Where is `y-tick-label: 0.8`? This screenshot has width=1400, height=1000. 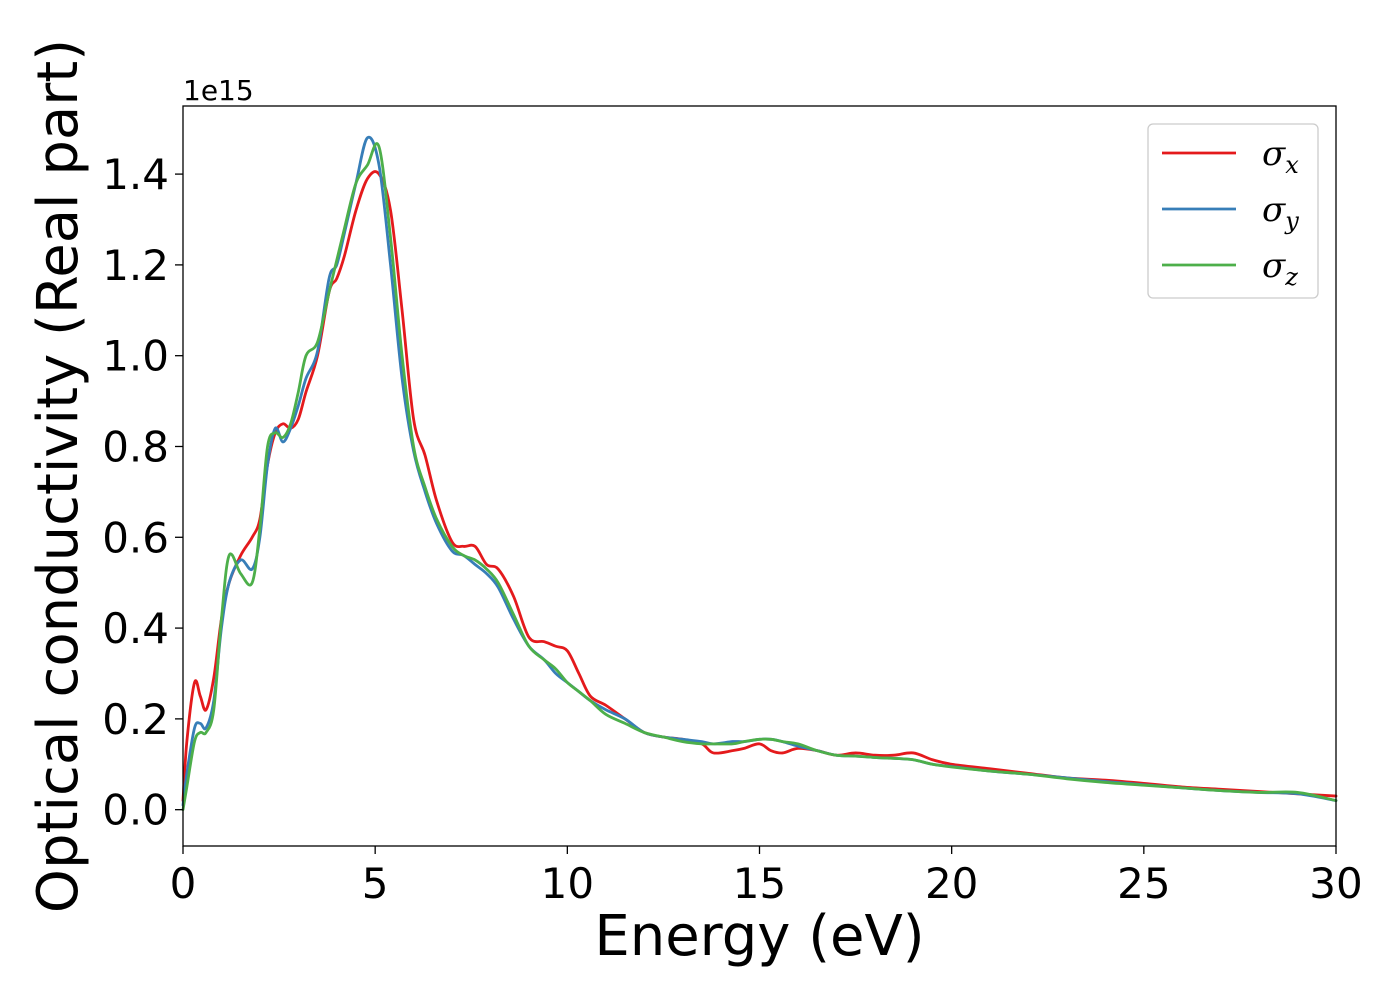
y-tick-label: 0.8 is located at coordinates (135, 446).